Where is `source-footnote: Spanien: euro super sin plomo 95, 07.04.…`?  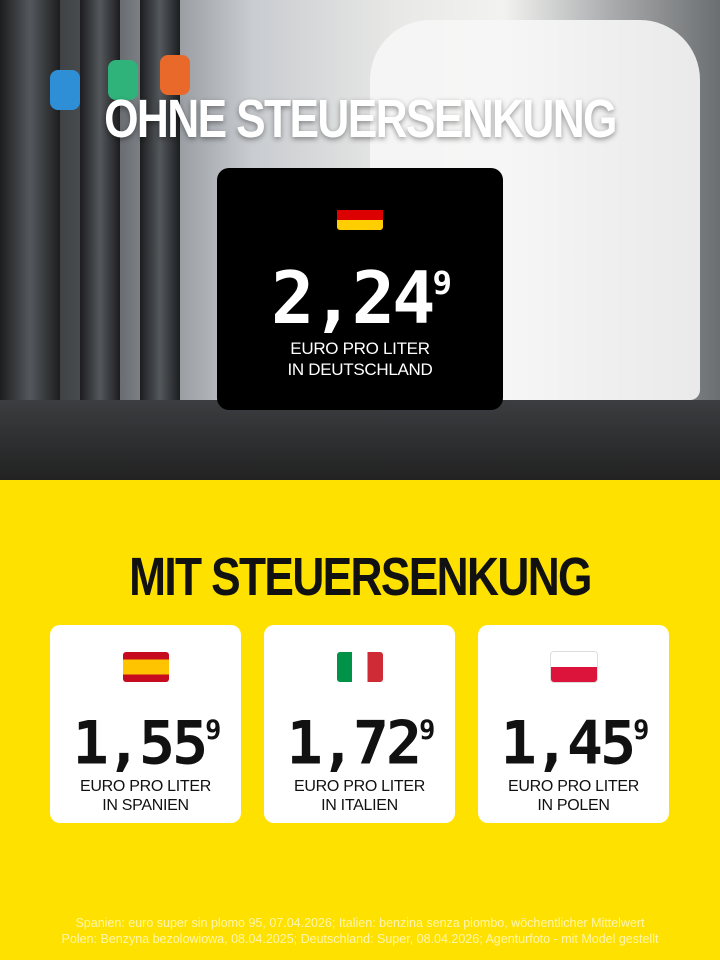
source-footnote: Spanien: euro super sin plomo 95, 07.04.… is located at coordinates (360, 931).